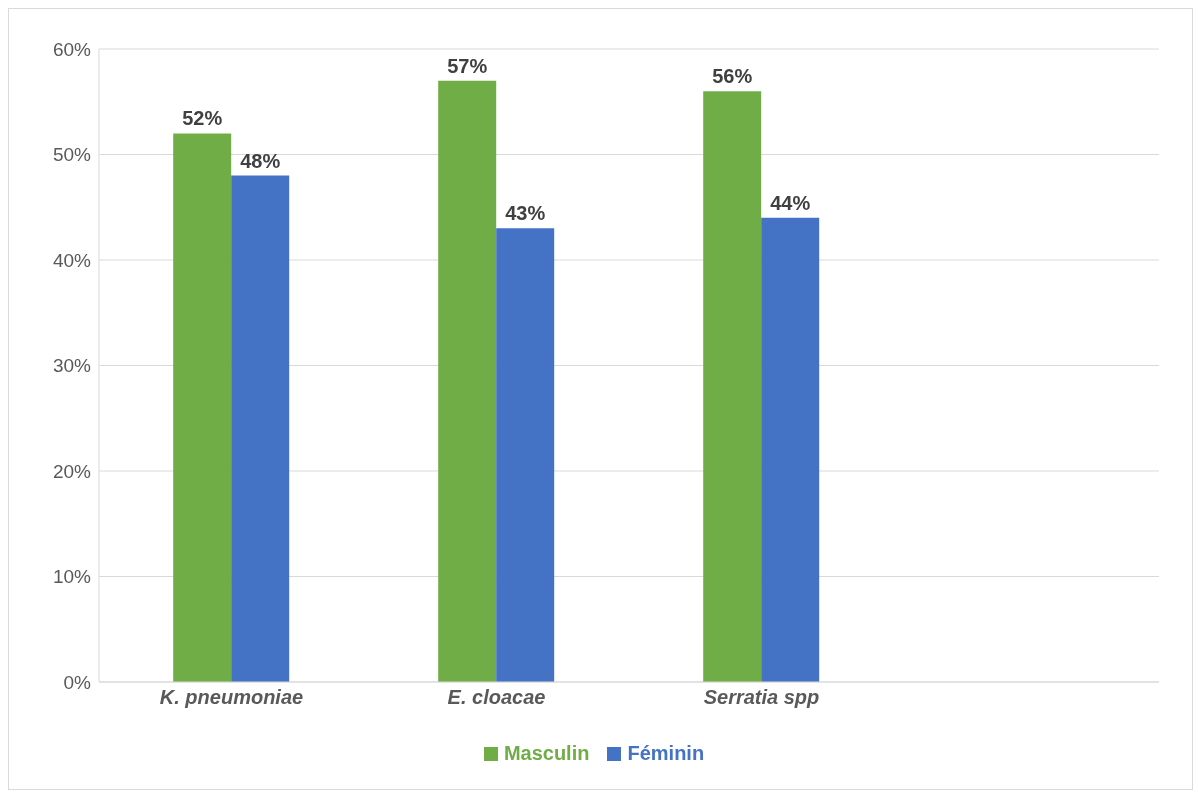  I want to click on data-label: 44%, so click(790, 202).